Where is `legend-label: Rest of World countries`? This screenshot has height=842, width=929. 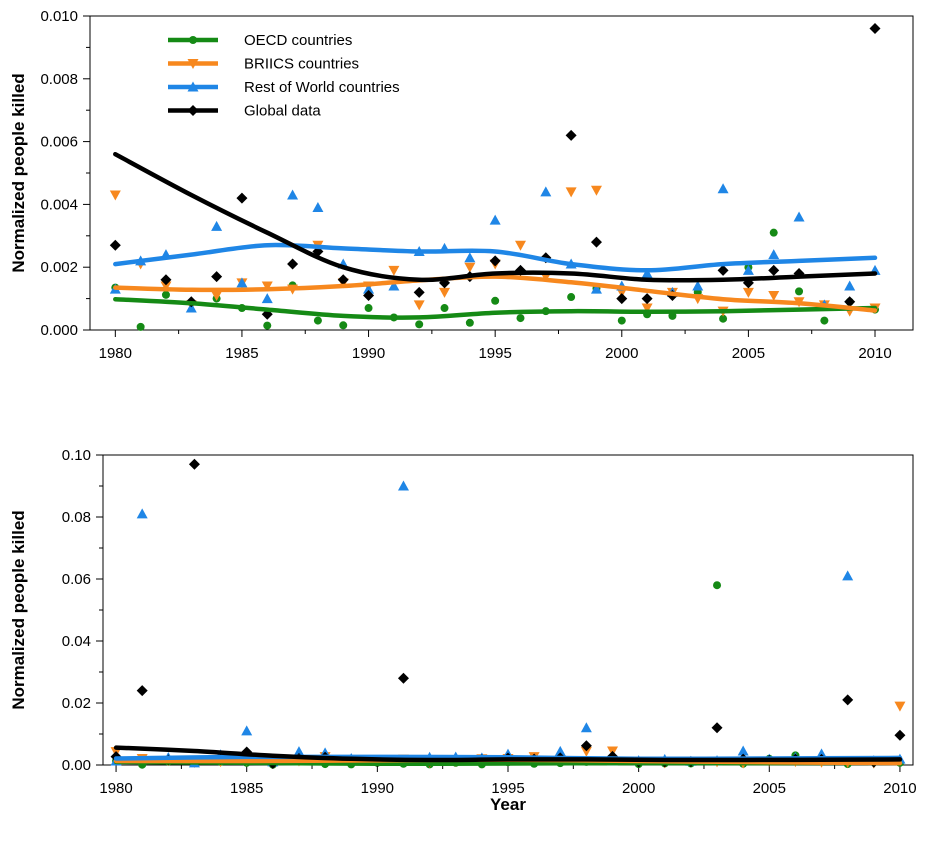
legend-label: Rest of World countries is located at coordinates (322, 87).